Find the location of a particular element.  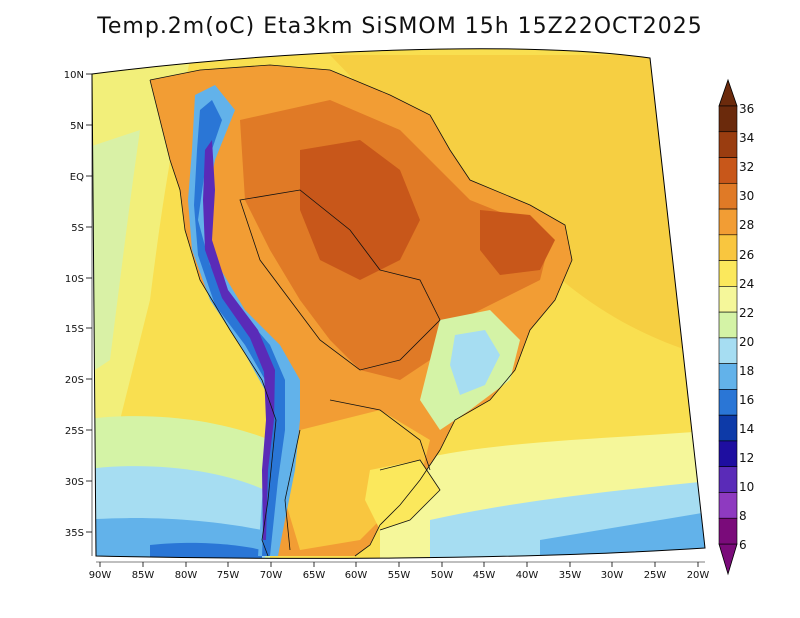

pacific-coastline is located at coordinates (213, 318).